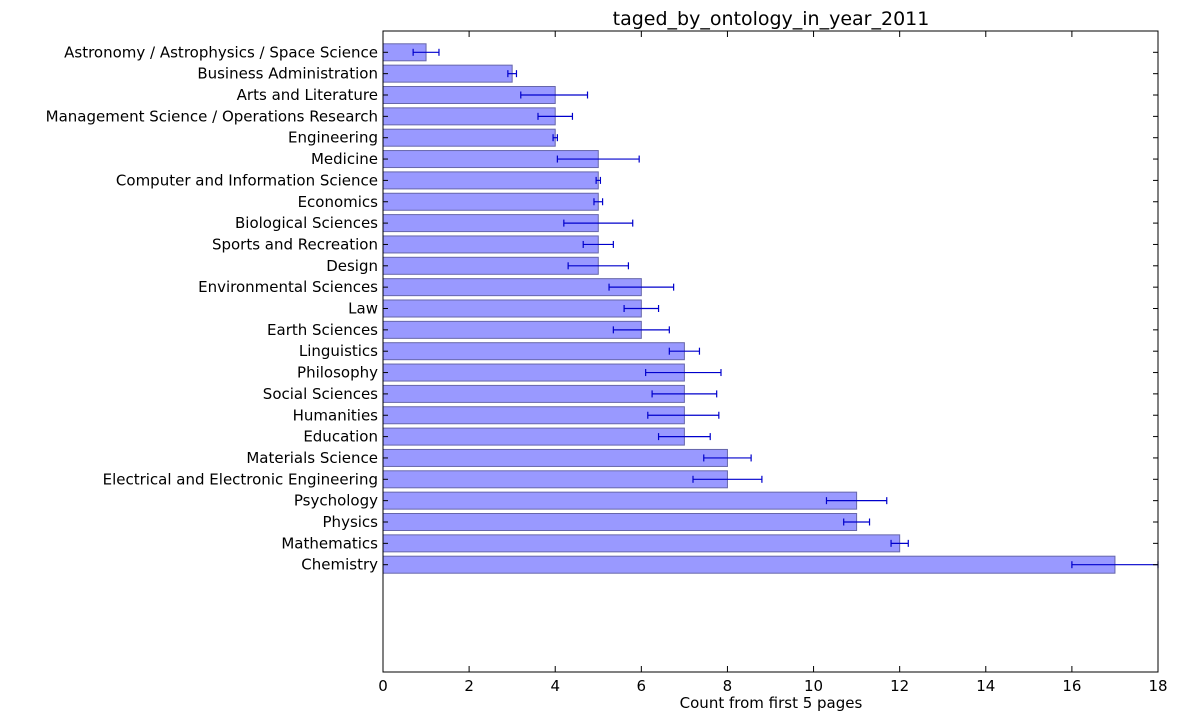 The image size is (1177, 721). I want to click on category-label: Biological Sciences, so click(306, 223).